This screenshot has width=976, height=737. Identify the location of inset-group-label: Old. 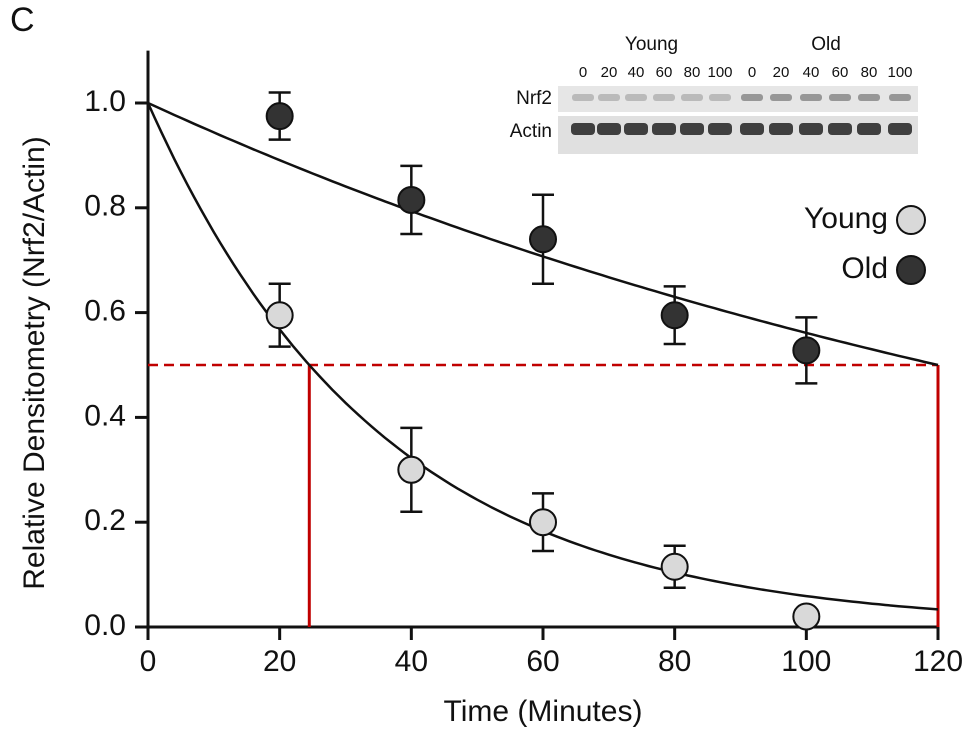
(826, 44).